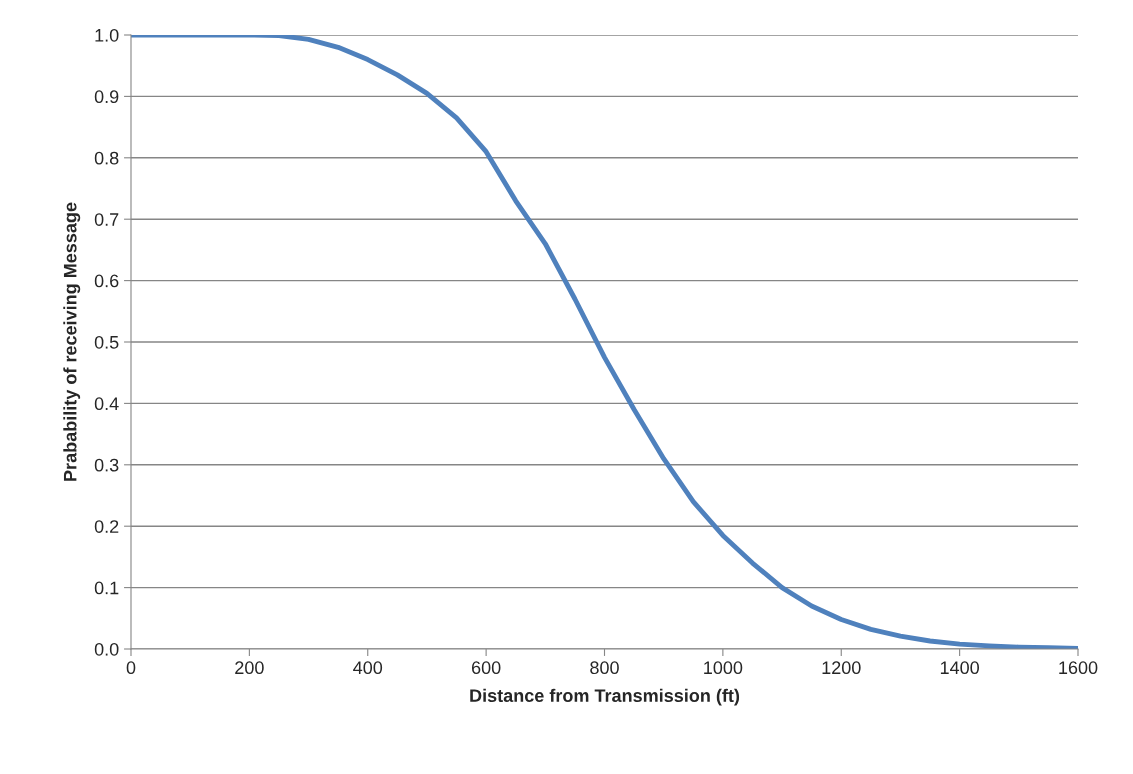  Describe the element at coordinates (368, 668) in the screenshot. I see `x-tick-label: 400` at that location.